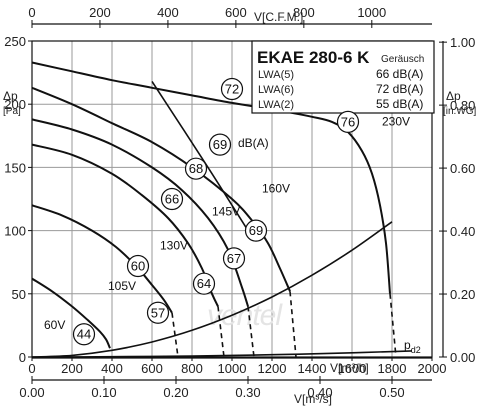  I want to click on annotation-label: 105V, so click(122, 286).